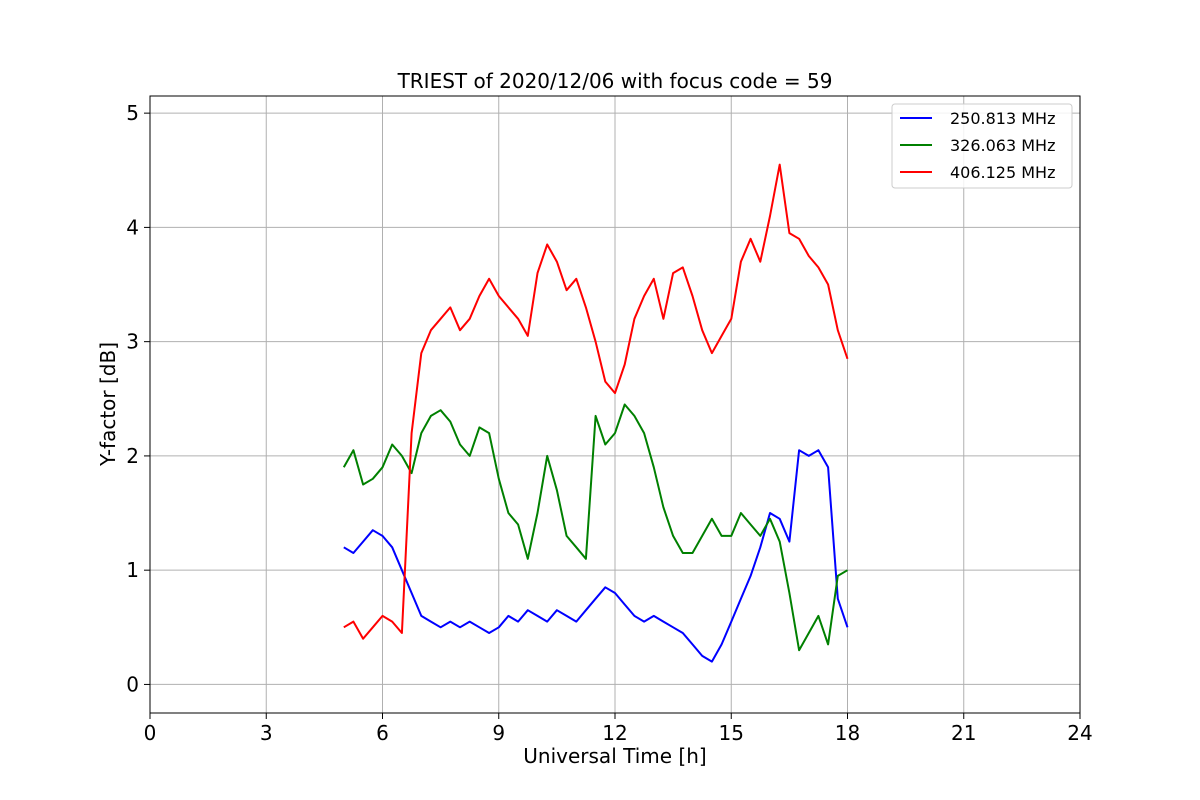 This screenshot has width=1200, height=800. I want to click on legend-label-1: 250.813 MHz, so click(1002, 118).